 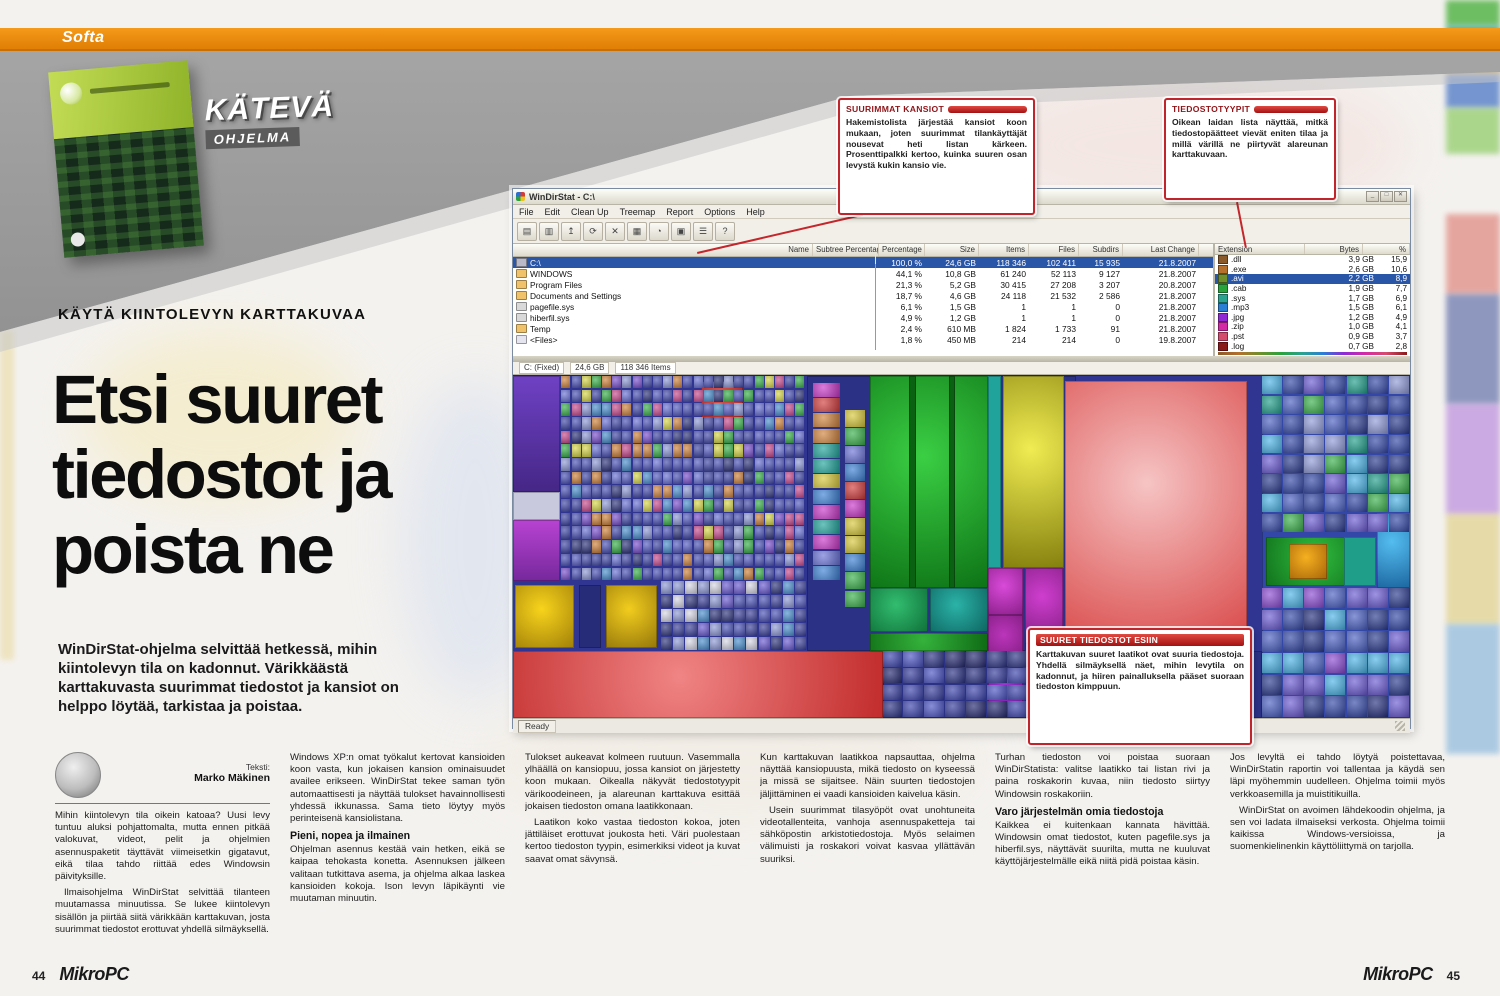 I want to click on resize-grip, so click(x=1400, y=726).